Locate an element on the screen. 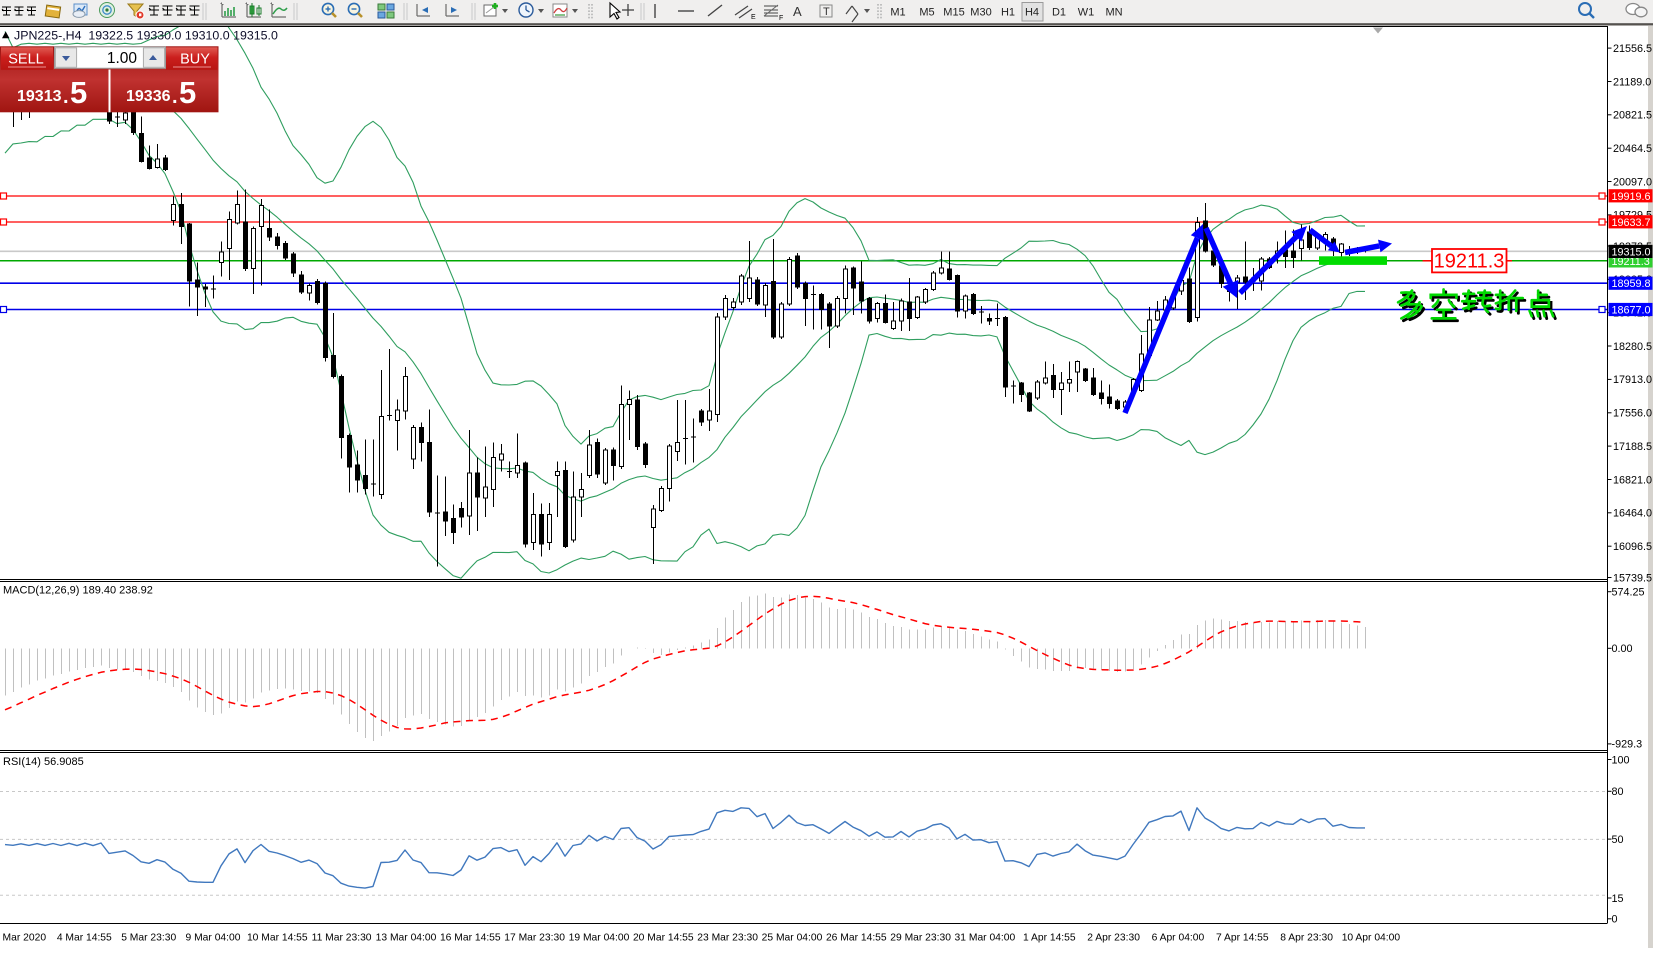 This screenshot has width=1653, height=953. svg-text: H1 is located at coordinates (1008, 13).